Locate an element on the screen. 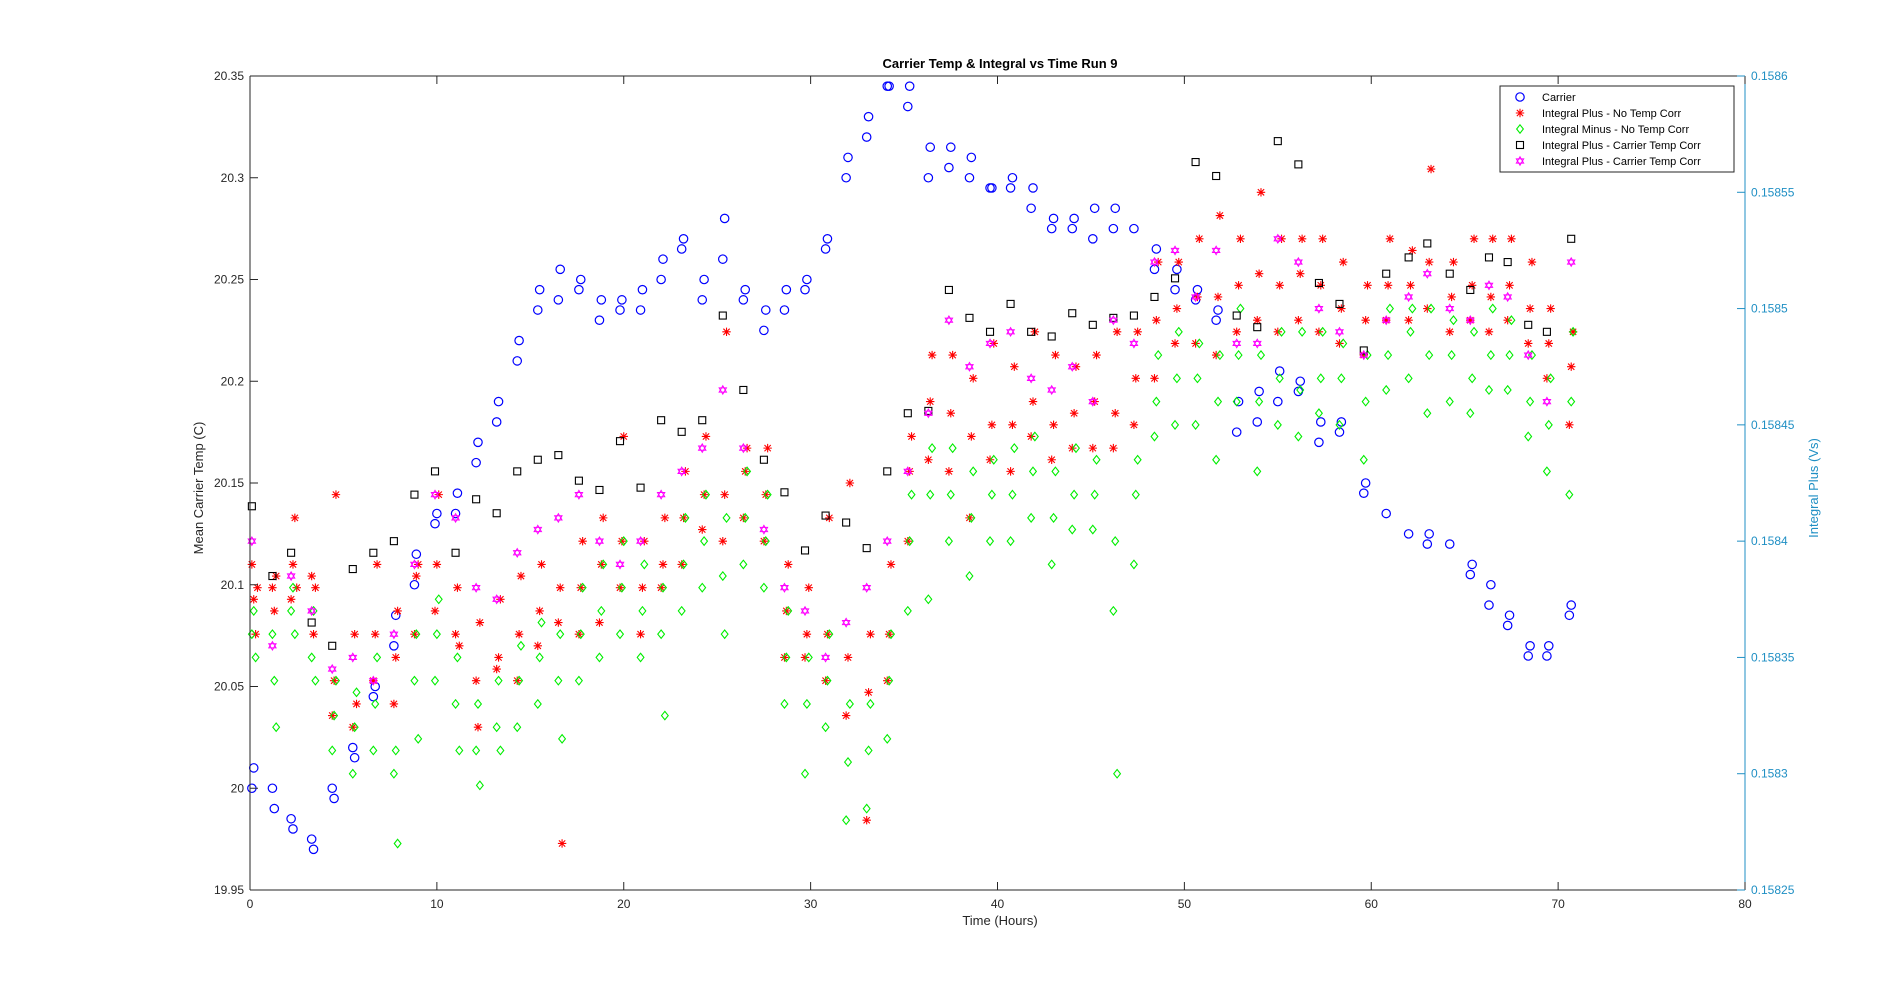  y-tick-label: 20.15 is located at coordinates (229, 483).